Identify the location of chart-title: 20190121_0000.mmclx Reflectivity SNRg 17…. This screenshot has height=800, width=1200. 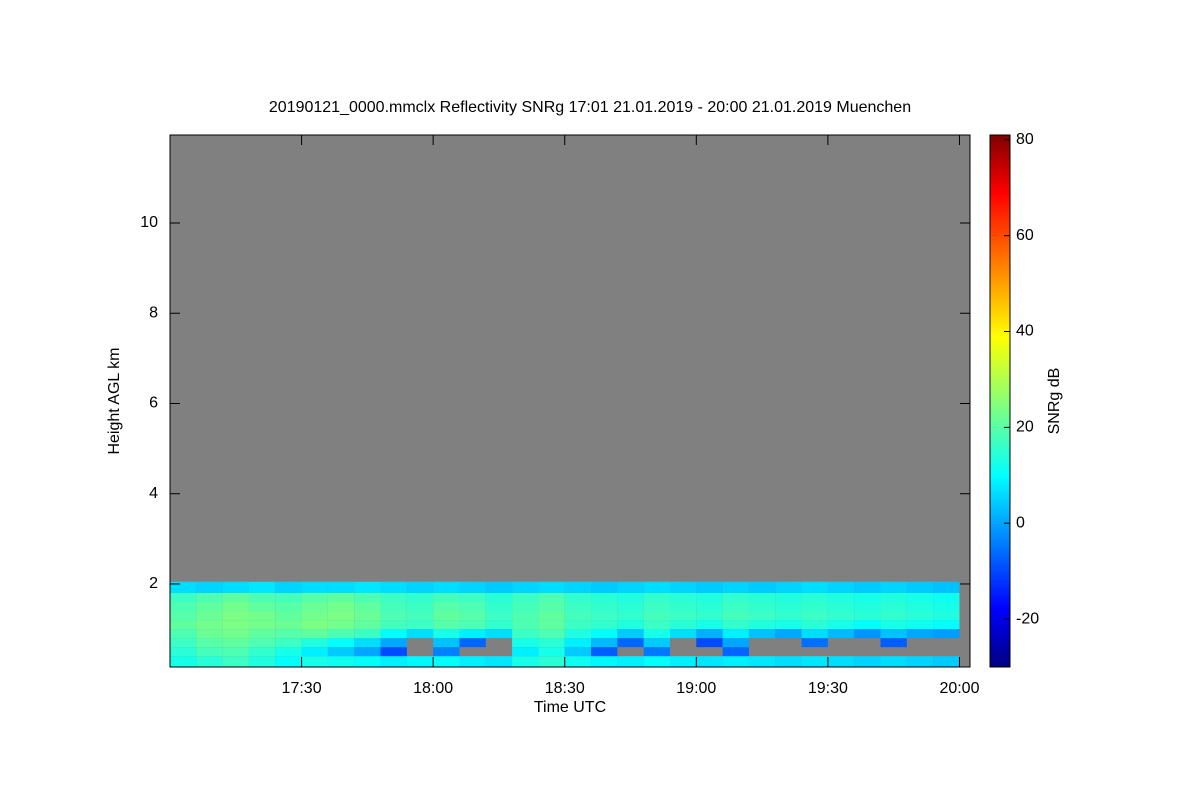
(590, 107).